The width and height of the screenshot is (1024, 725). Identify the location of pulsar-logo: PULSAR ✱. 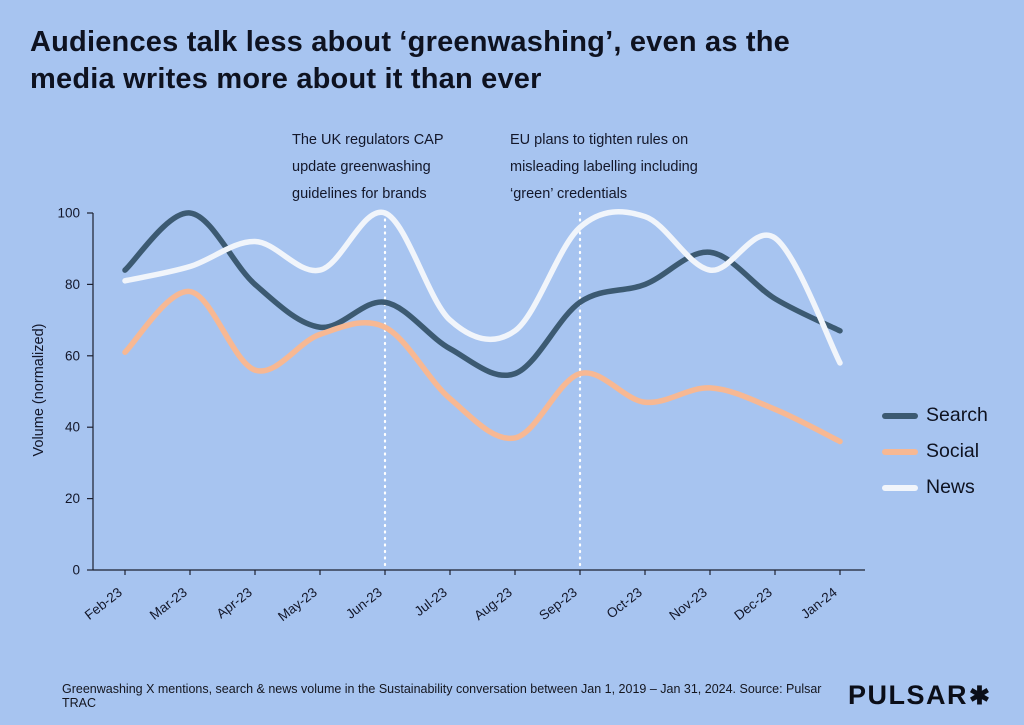
(919, 695).